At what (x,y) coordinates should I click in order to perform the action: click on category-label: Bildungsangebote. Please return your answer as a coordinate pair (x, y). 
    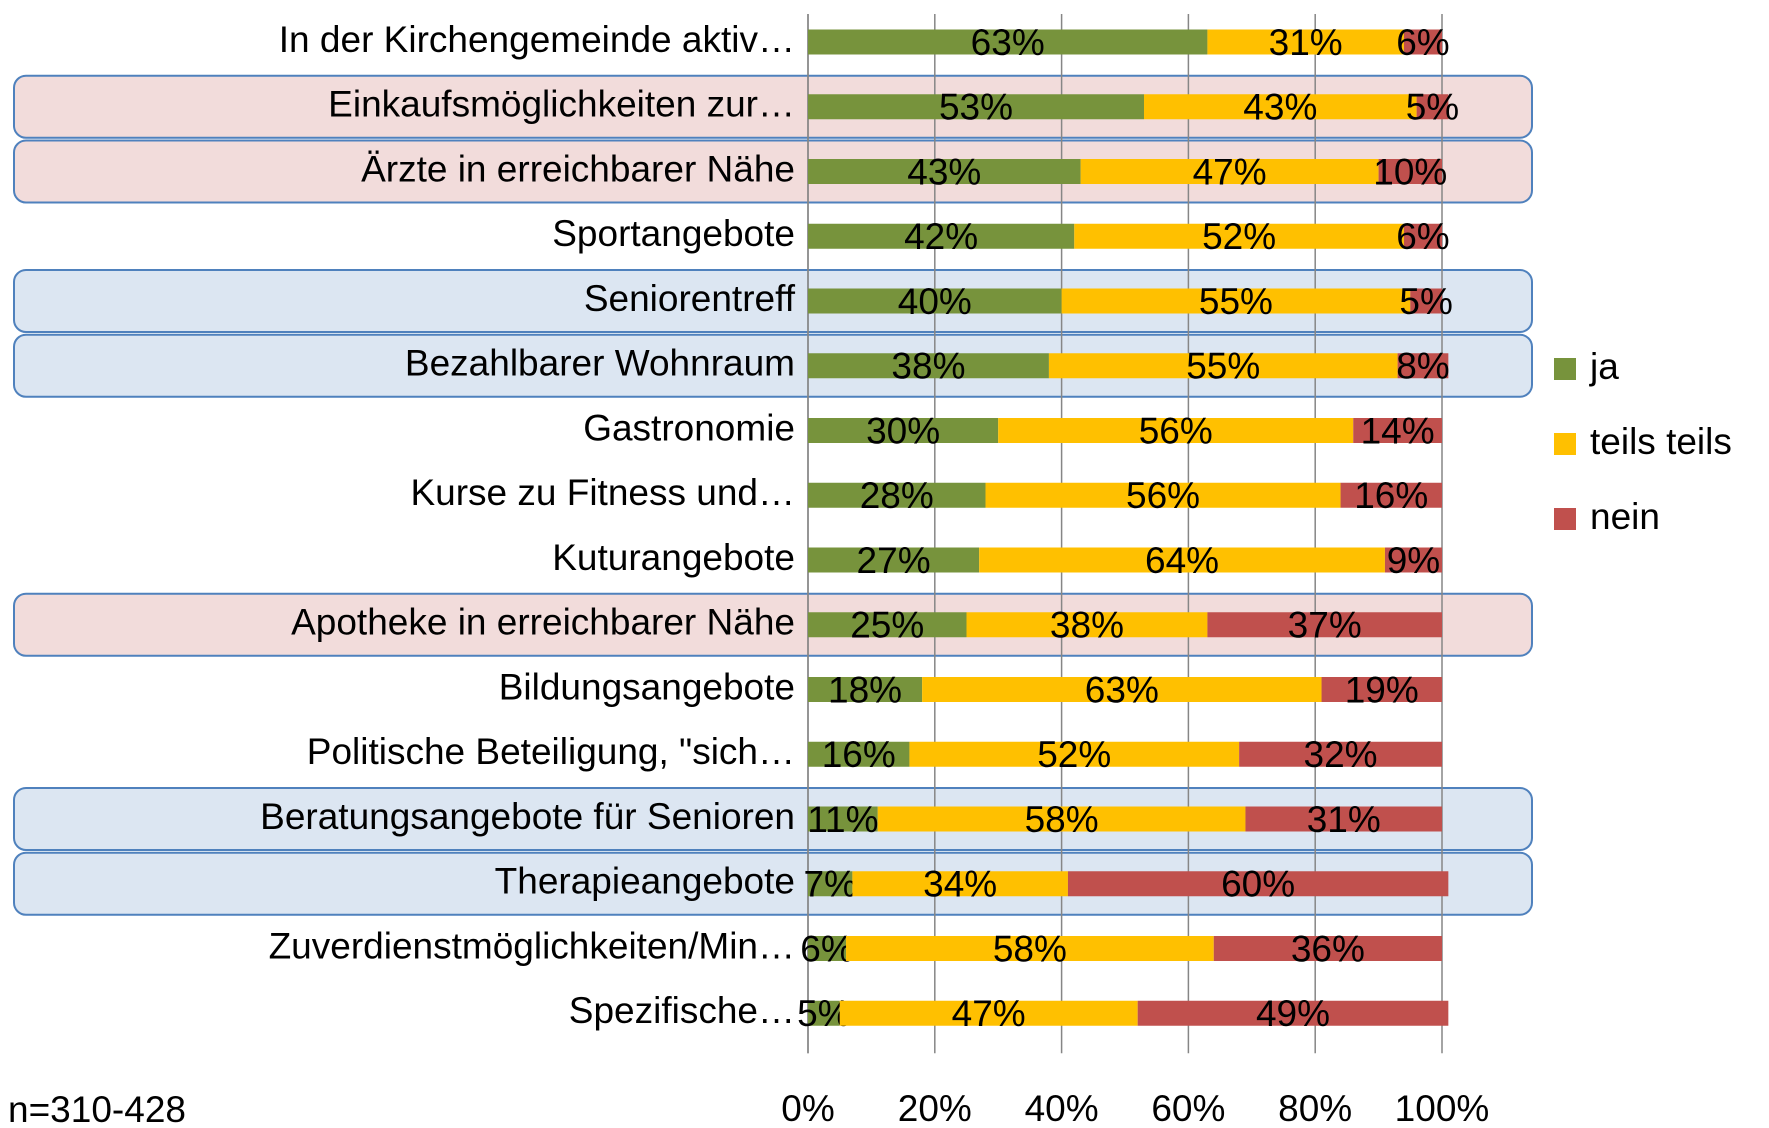
    Looking at the image, I should click on (647, 686).